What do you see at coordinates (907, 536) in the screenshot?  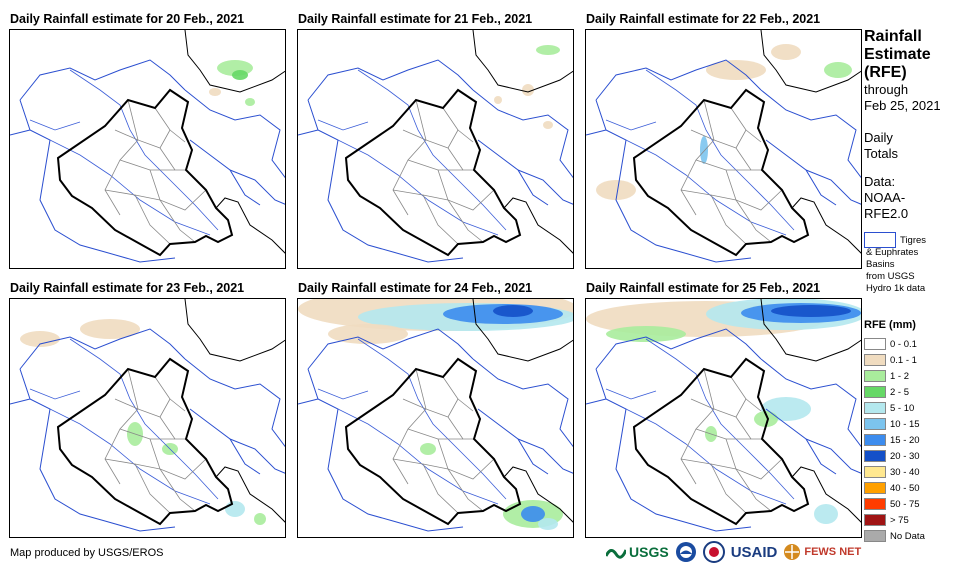 I see `legend-label: No Data` at bounding box center [907, 536].